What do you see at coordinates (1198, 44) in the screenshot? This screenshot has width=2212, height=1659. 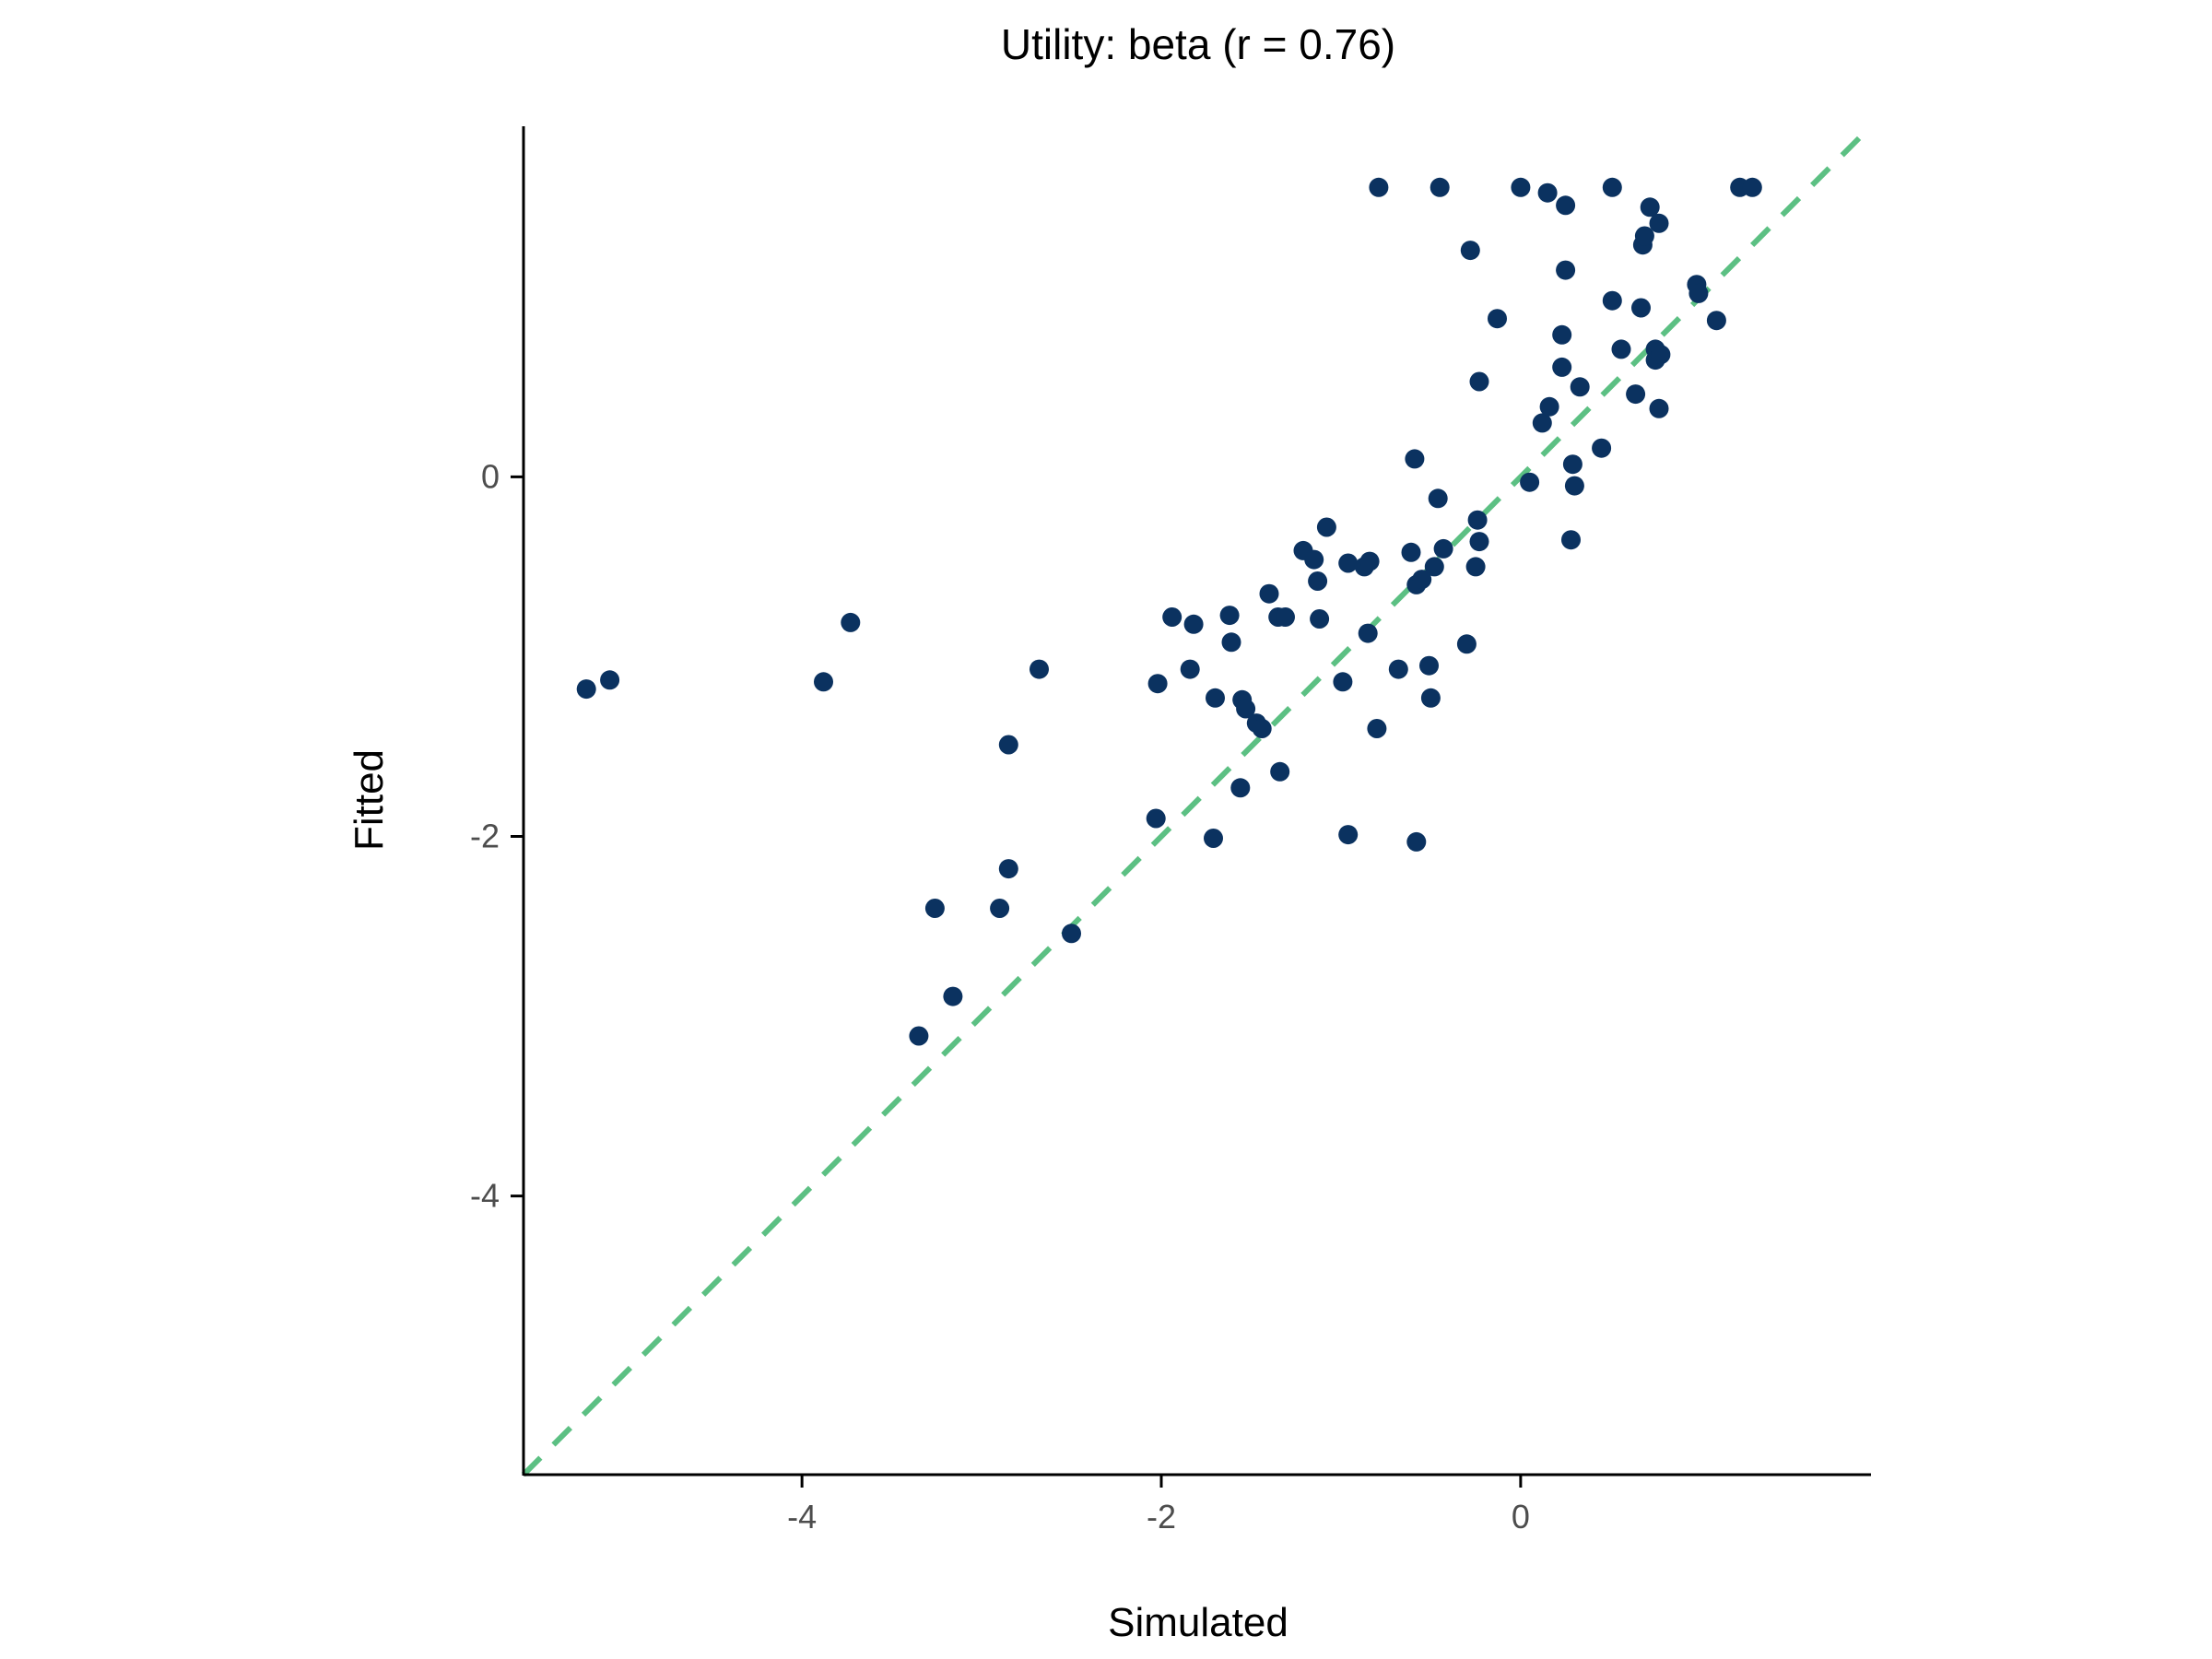 I see `chart-title: Utility: beta (r = 0.76)` at bounding box center [1198, 44].